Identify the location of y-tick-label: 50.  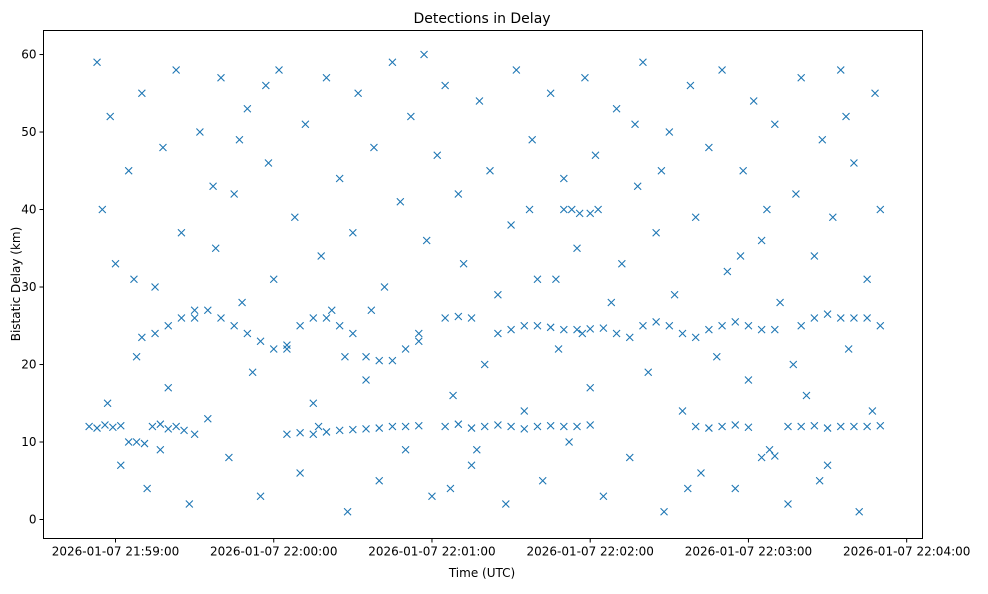
(28, 132).